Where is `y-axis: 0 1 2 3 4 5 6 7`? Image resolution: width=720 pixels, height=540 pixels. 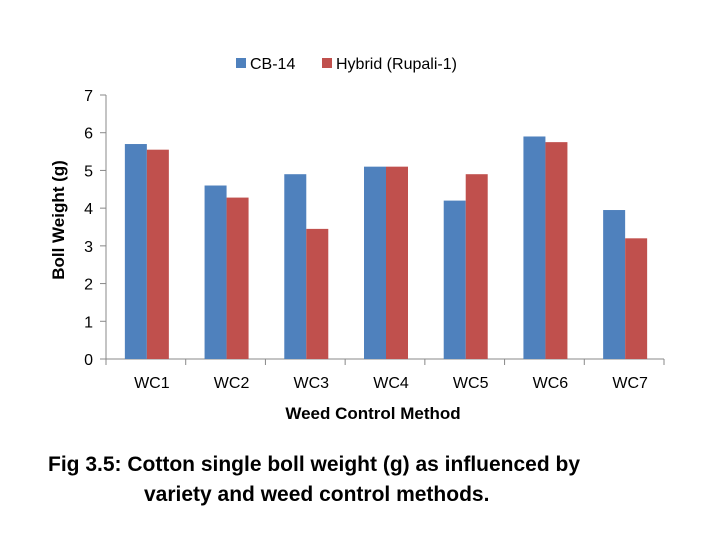
y-axis: 0 1 2 3 4 5 6 7 is located at coordinates (95, 228).